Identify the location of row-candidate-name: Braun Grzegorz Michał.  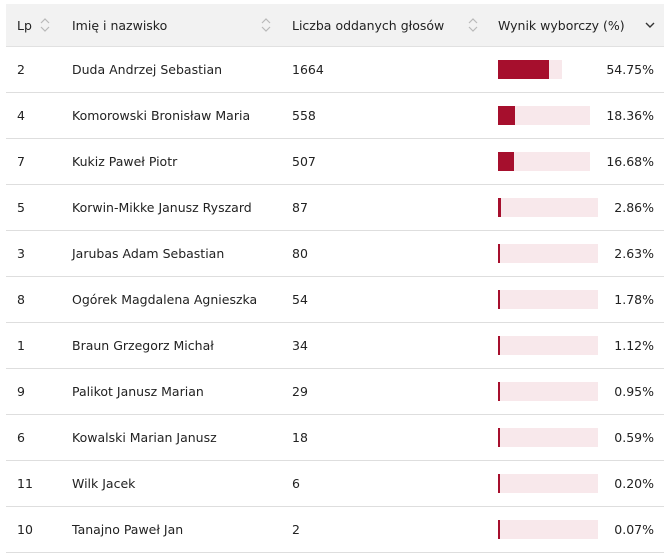
(143, 345).